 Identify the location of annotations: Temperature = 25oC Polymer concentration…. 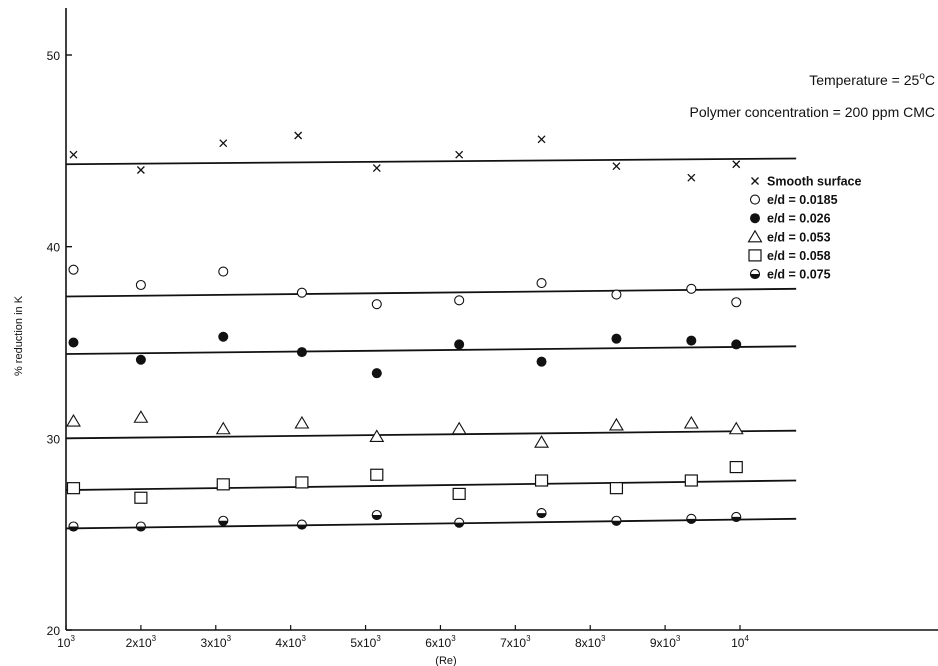
(813, 95).